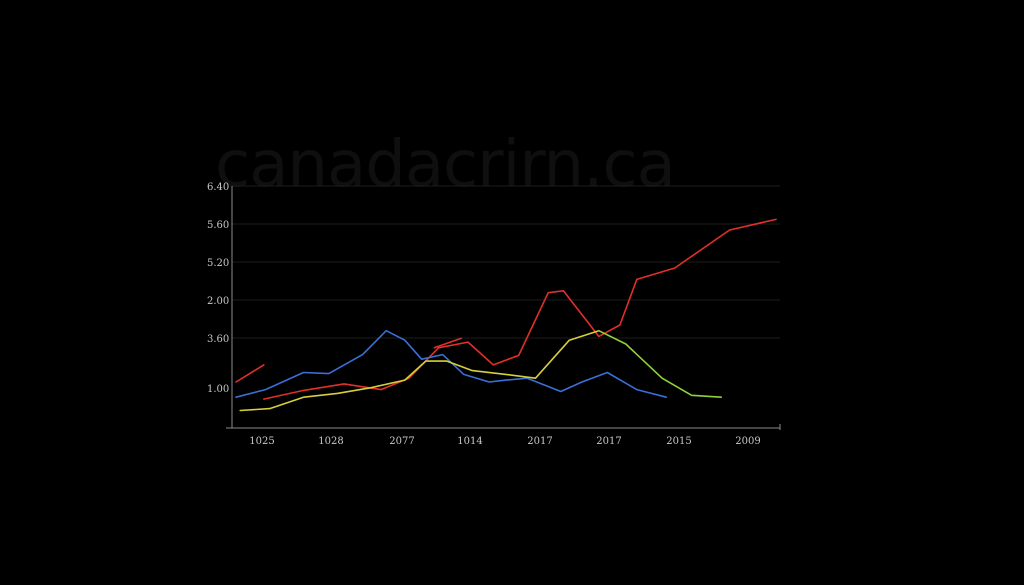 This screenshot has height=585, width=1024. Describe the element at coordinates (469, 441) in the screenshot. I see `x-tick-label-3: 1014` at that location.